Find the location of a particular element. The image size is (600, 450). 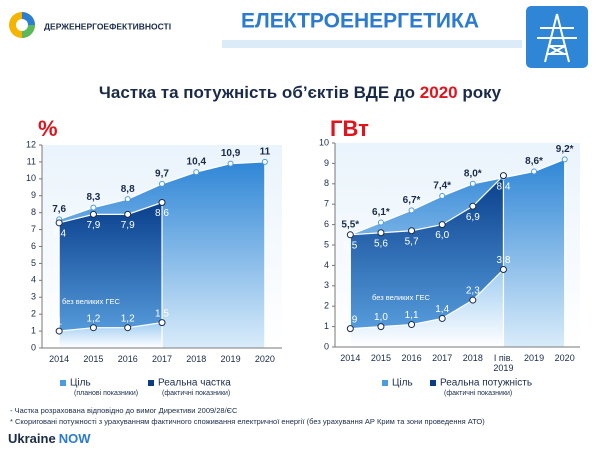

logo-part: NOW is located at coordinates (75, 438).